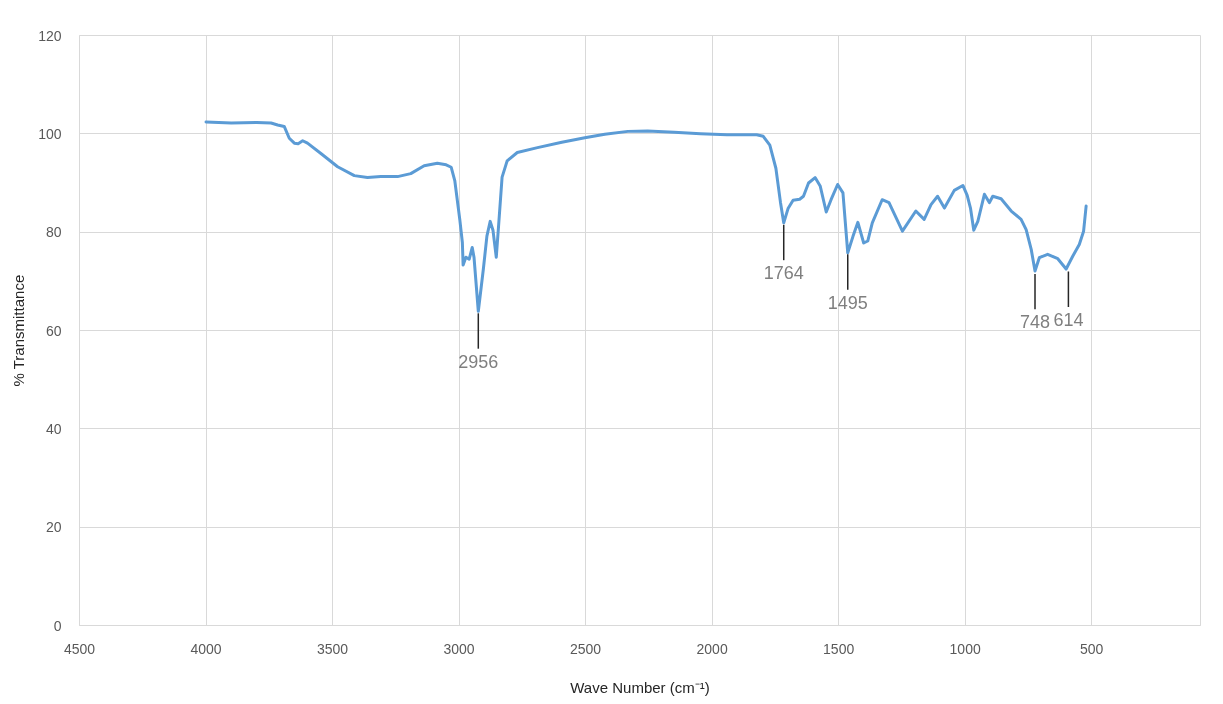 The height and width of the screenshot is (704, 1223). Describe the element at coordinates (1092, 648) in the screenshot. I see `x-tick-label: 500` at that location.